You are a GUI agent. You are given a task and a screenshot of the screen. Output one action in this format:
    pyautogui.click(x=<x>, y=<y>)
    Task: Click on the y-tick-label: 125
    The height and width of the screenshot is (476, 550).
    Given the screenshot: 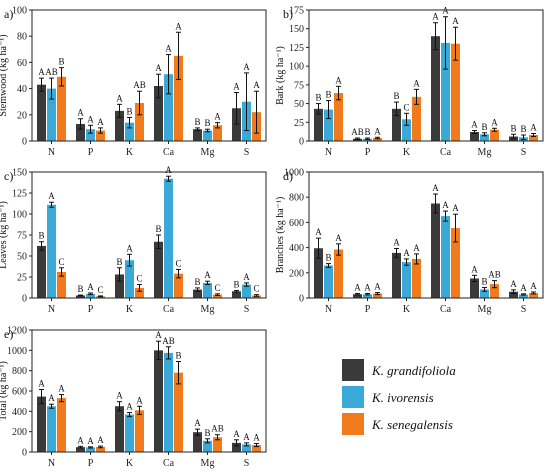 What is the action you would take?
    pyautogui.click(x=19, y=194)
    